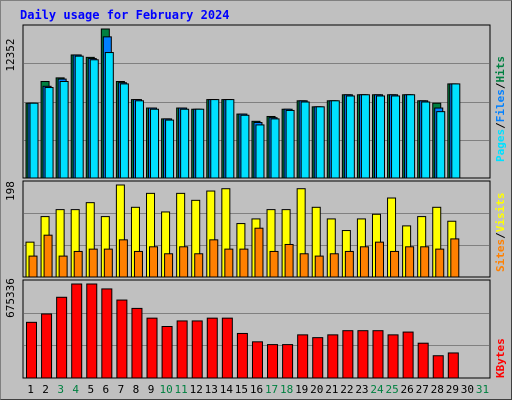 The height and width of the screenshot is (400, 512). What do you see at coordinates (10, 298) in the screenshot?
I see `y-max-label: 675336` at bounding box center [10, 298].